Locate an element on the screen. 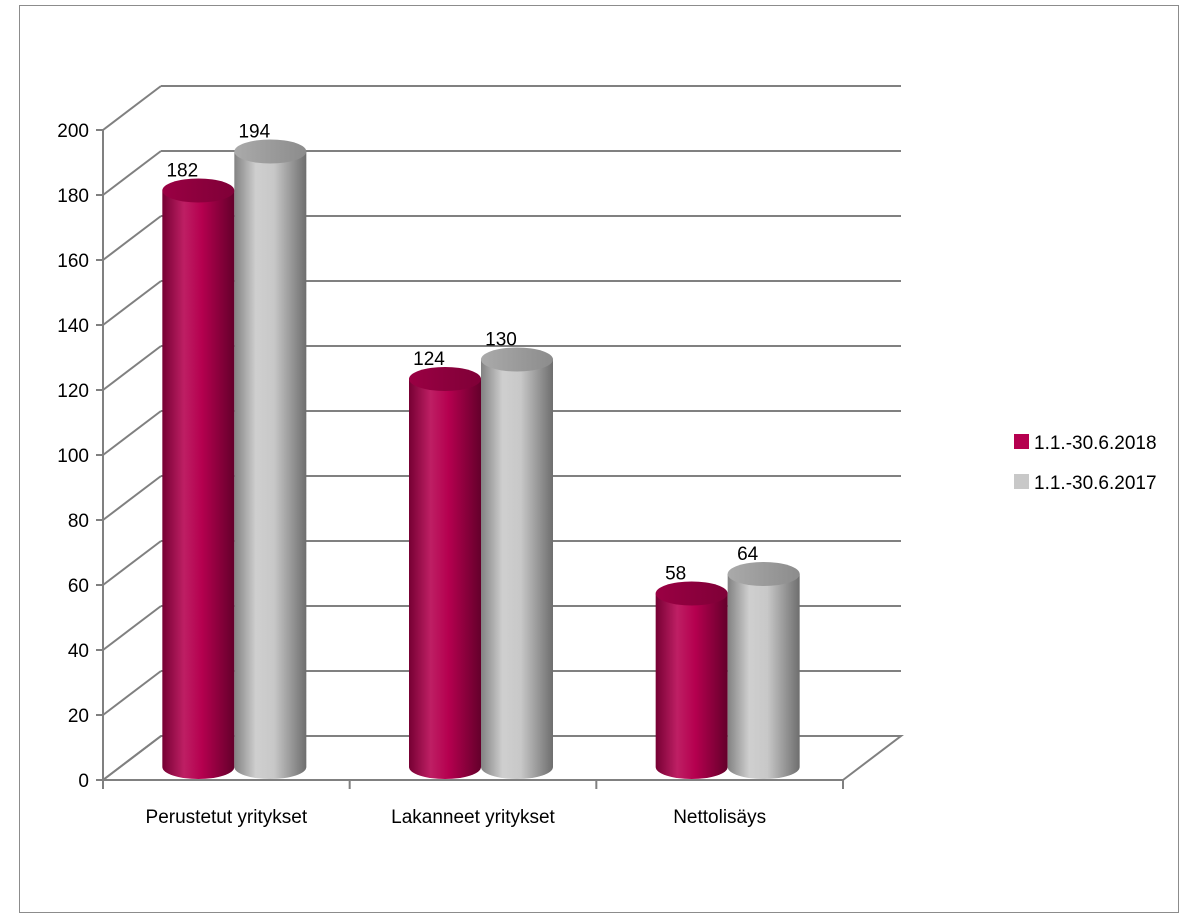 This screenshot has width=1200, height=920. y-tick-labels: 0 20 40 60 80 100 120 140 160 180 200 is located at coordinates (73, 456).